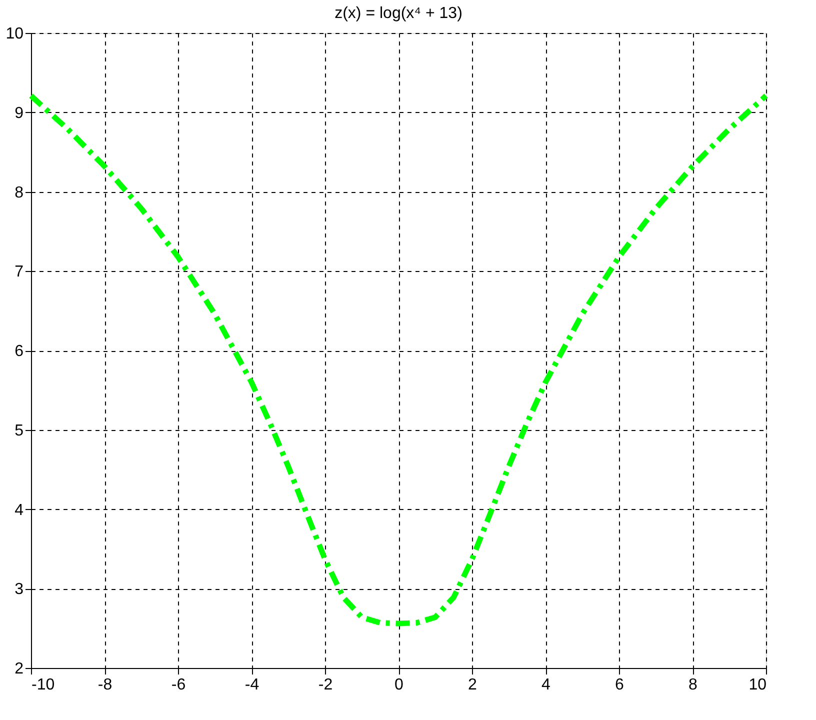 The width and height of the screenshot is (816, 720). What do you see at coordinates (546, 685) in the screenshot?
I see `x-tick-label: 4` at bounding box center [546, 685].